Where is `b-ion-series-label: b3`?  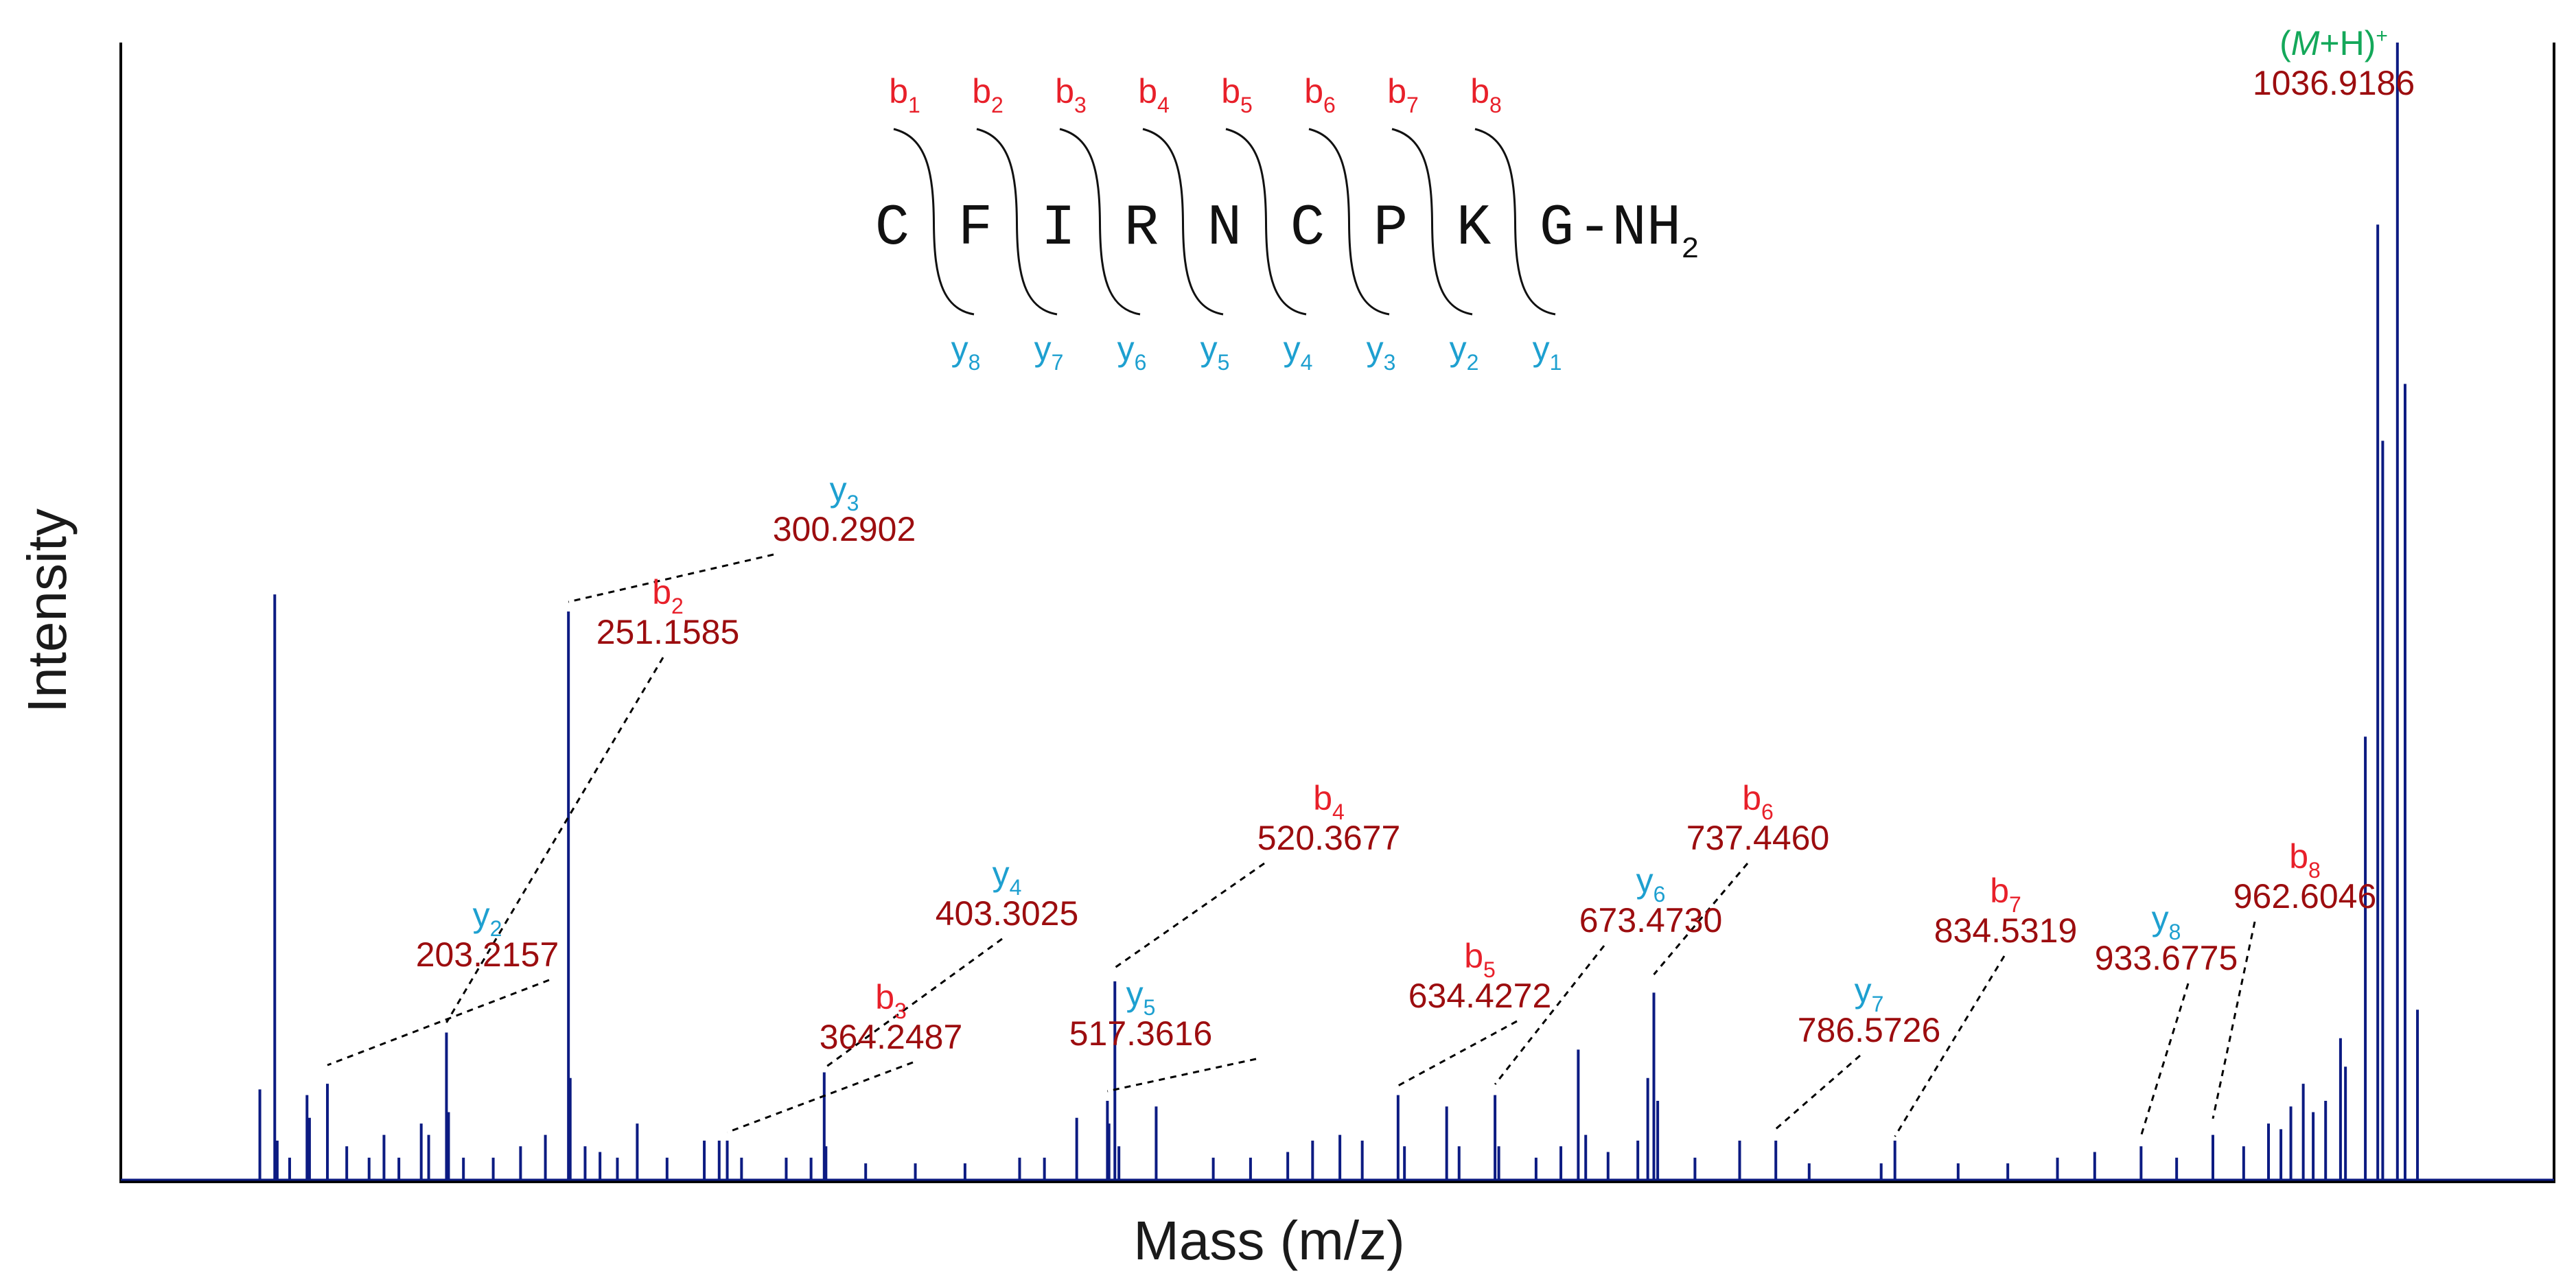
b-ion-series-label: b3 is located at coordinates (1071, 94).